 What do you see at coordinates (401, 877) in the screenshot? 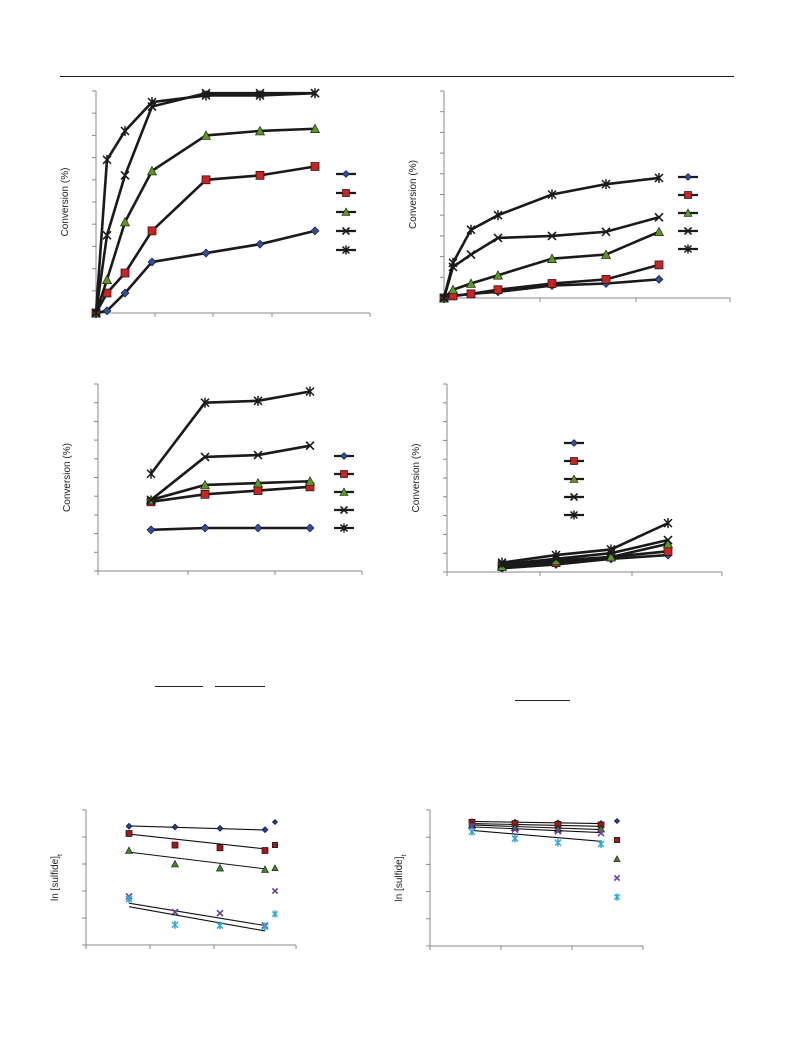
I see `y-axis-label: ln [sulfide]t` at bounding box center [401, 877].